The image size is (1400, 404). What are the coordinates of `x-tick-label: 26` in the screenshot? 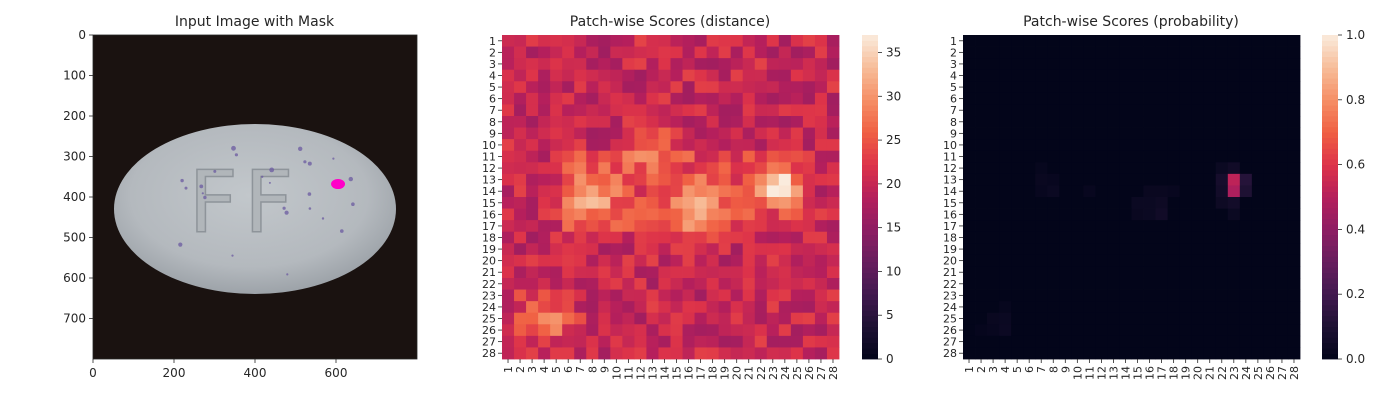 It's located at (1270, 373).